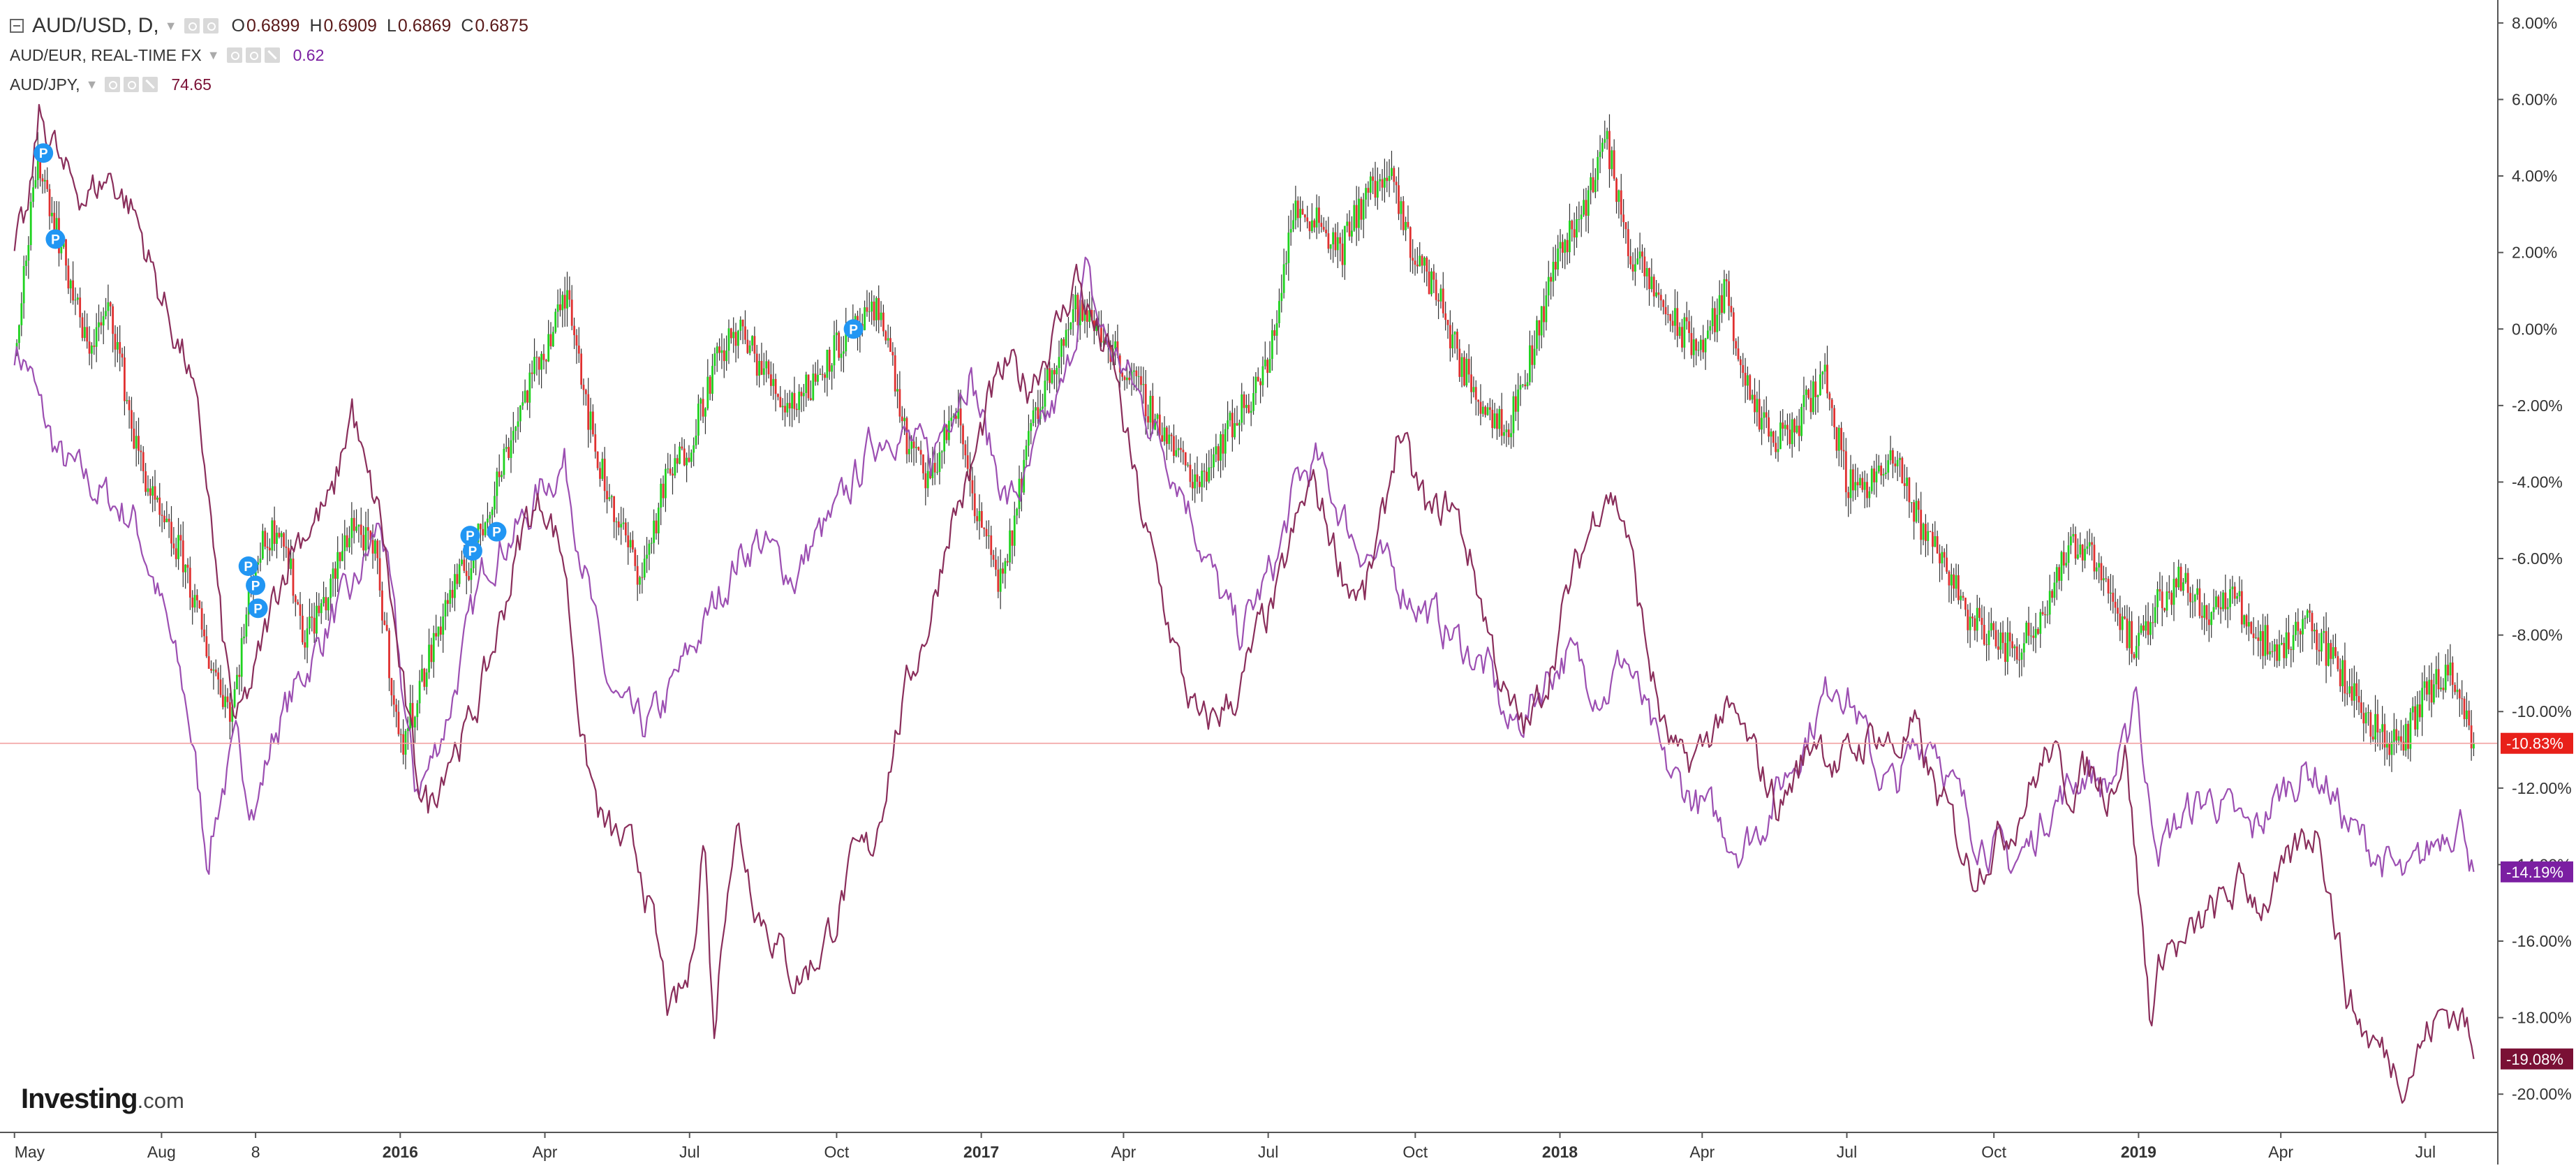 The width and height of the screenshot is (2576, 1168). I want to click on sub2-symbol: AUD/JPY,, so click(45, 84).